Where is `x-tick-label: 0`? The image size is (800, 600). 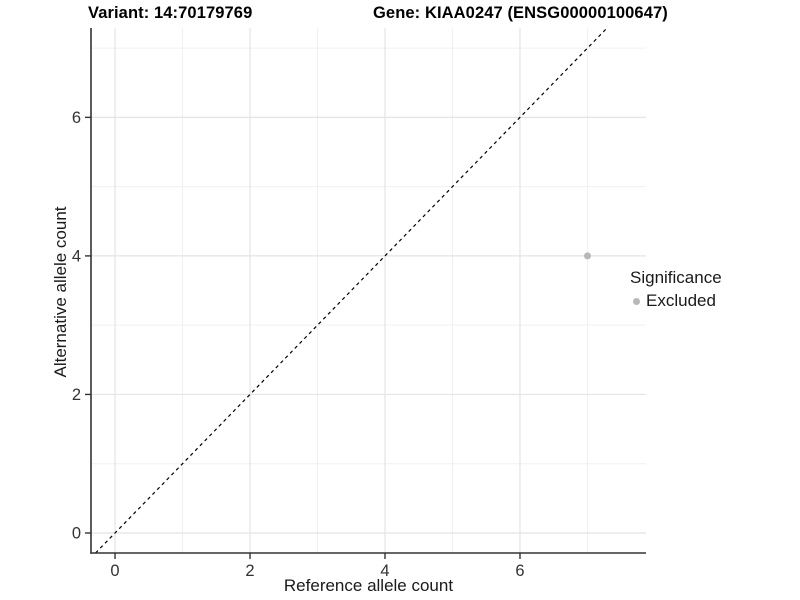
x-tick-label: 0 is located at coordinates (114, 571).